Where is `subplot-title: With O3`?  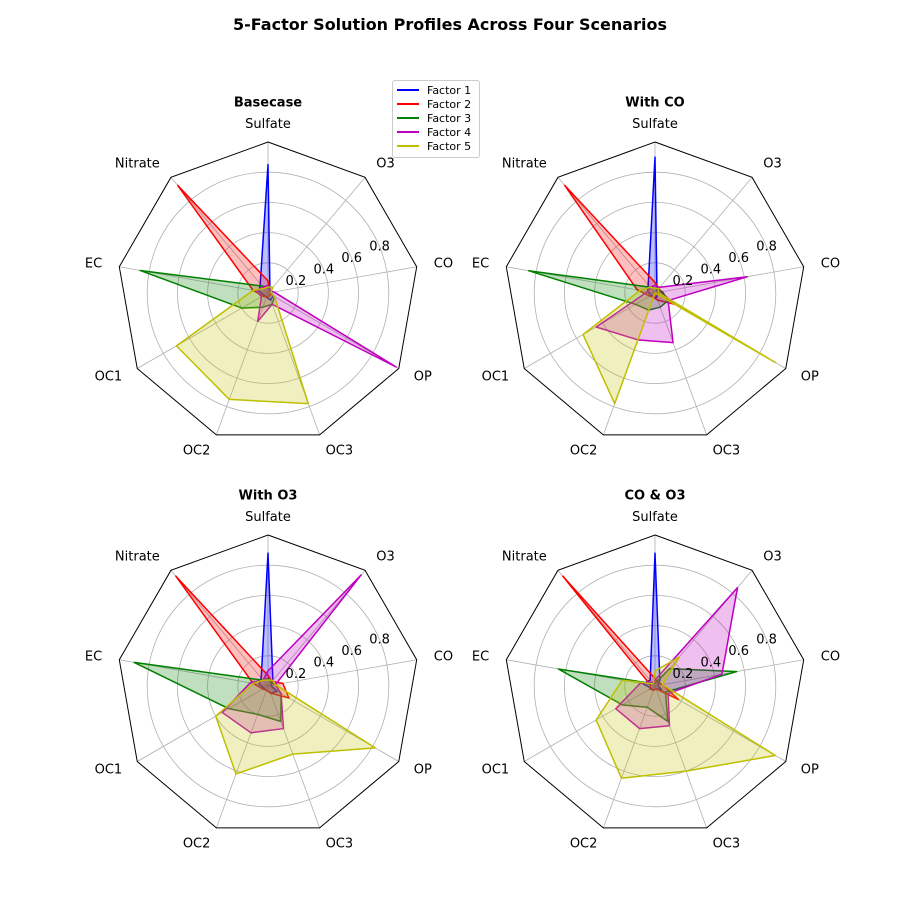
subplot-title: With O3 is located at coordinates (268, 496).